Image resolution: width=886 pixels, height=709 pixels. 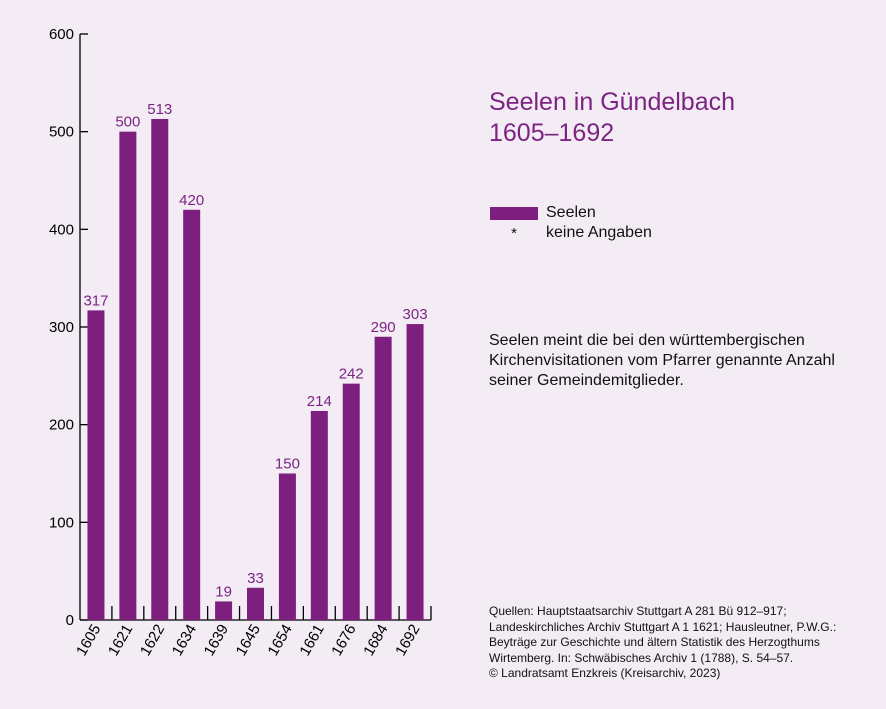 I want to click on x-tick-label: 1692, so click(x=407, y=640).